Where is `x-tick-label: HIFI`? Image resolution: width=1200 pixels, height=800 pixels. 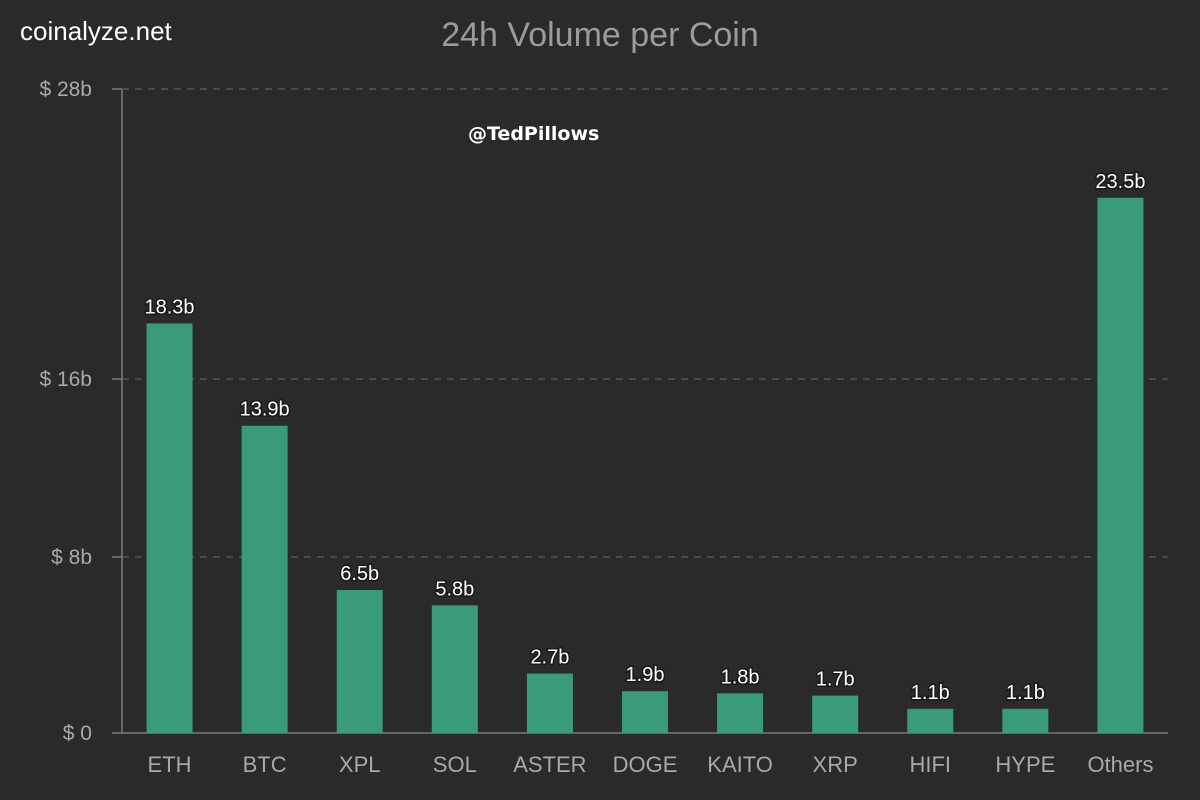 x-tick-label: HIFI is located at coordinates (930, 764).